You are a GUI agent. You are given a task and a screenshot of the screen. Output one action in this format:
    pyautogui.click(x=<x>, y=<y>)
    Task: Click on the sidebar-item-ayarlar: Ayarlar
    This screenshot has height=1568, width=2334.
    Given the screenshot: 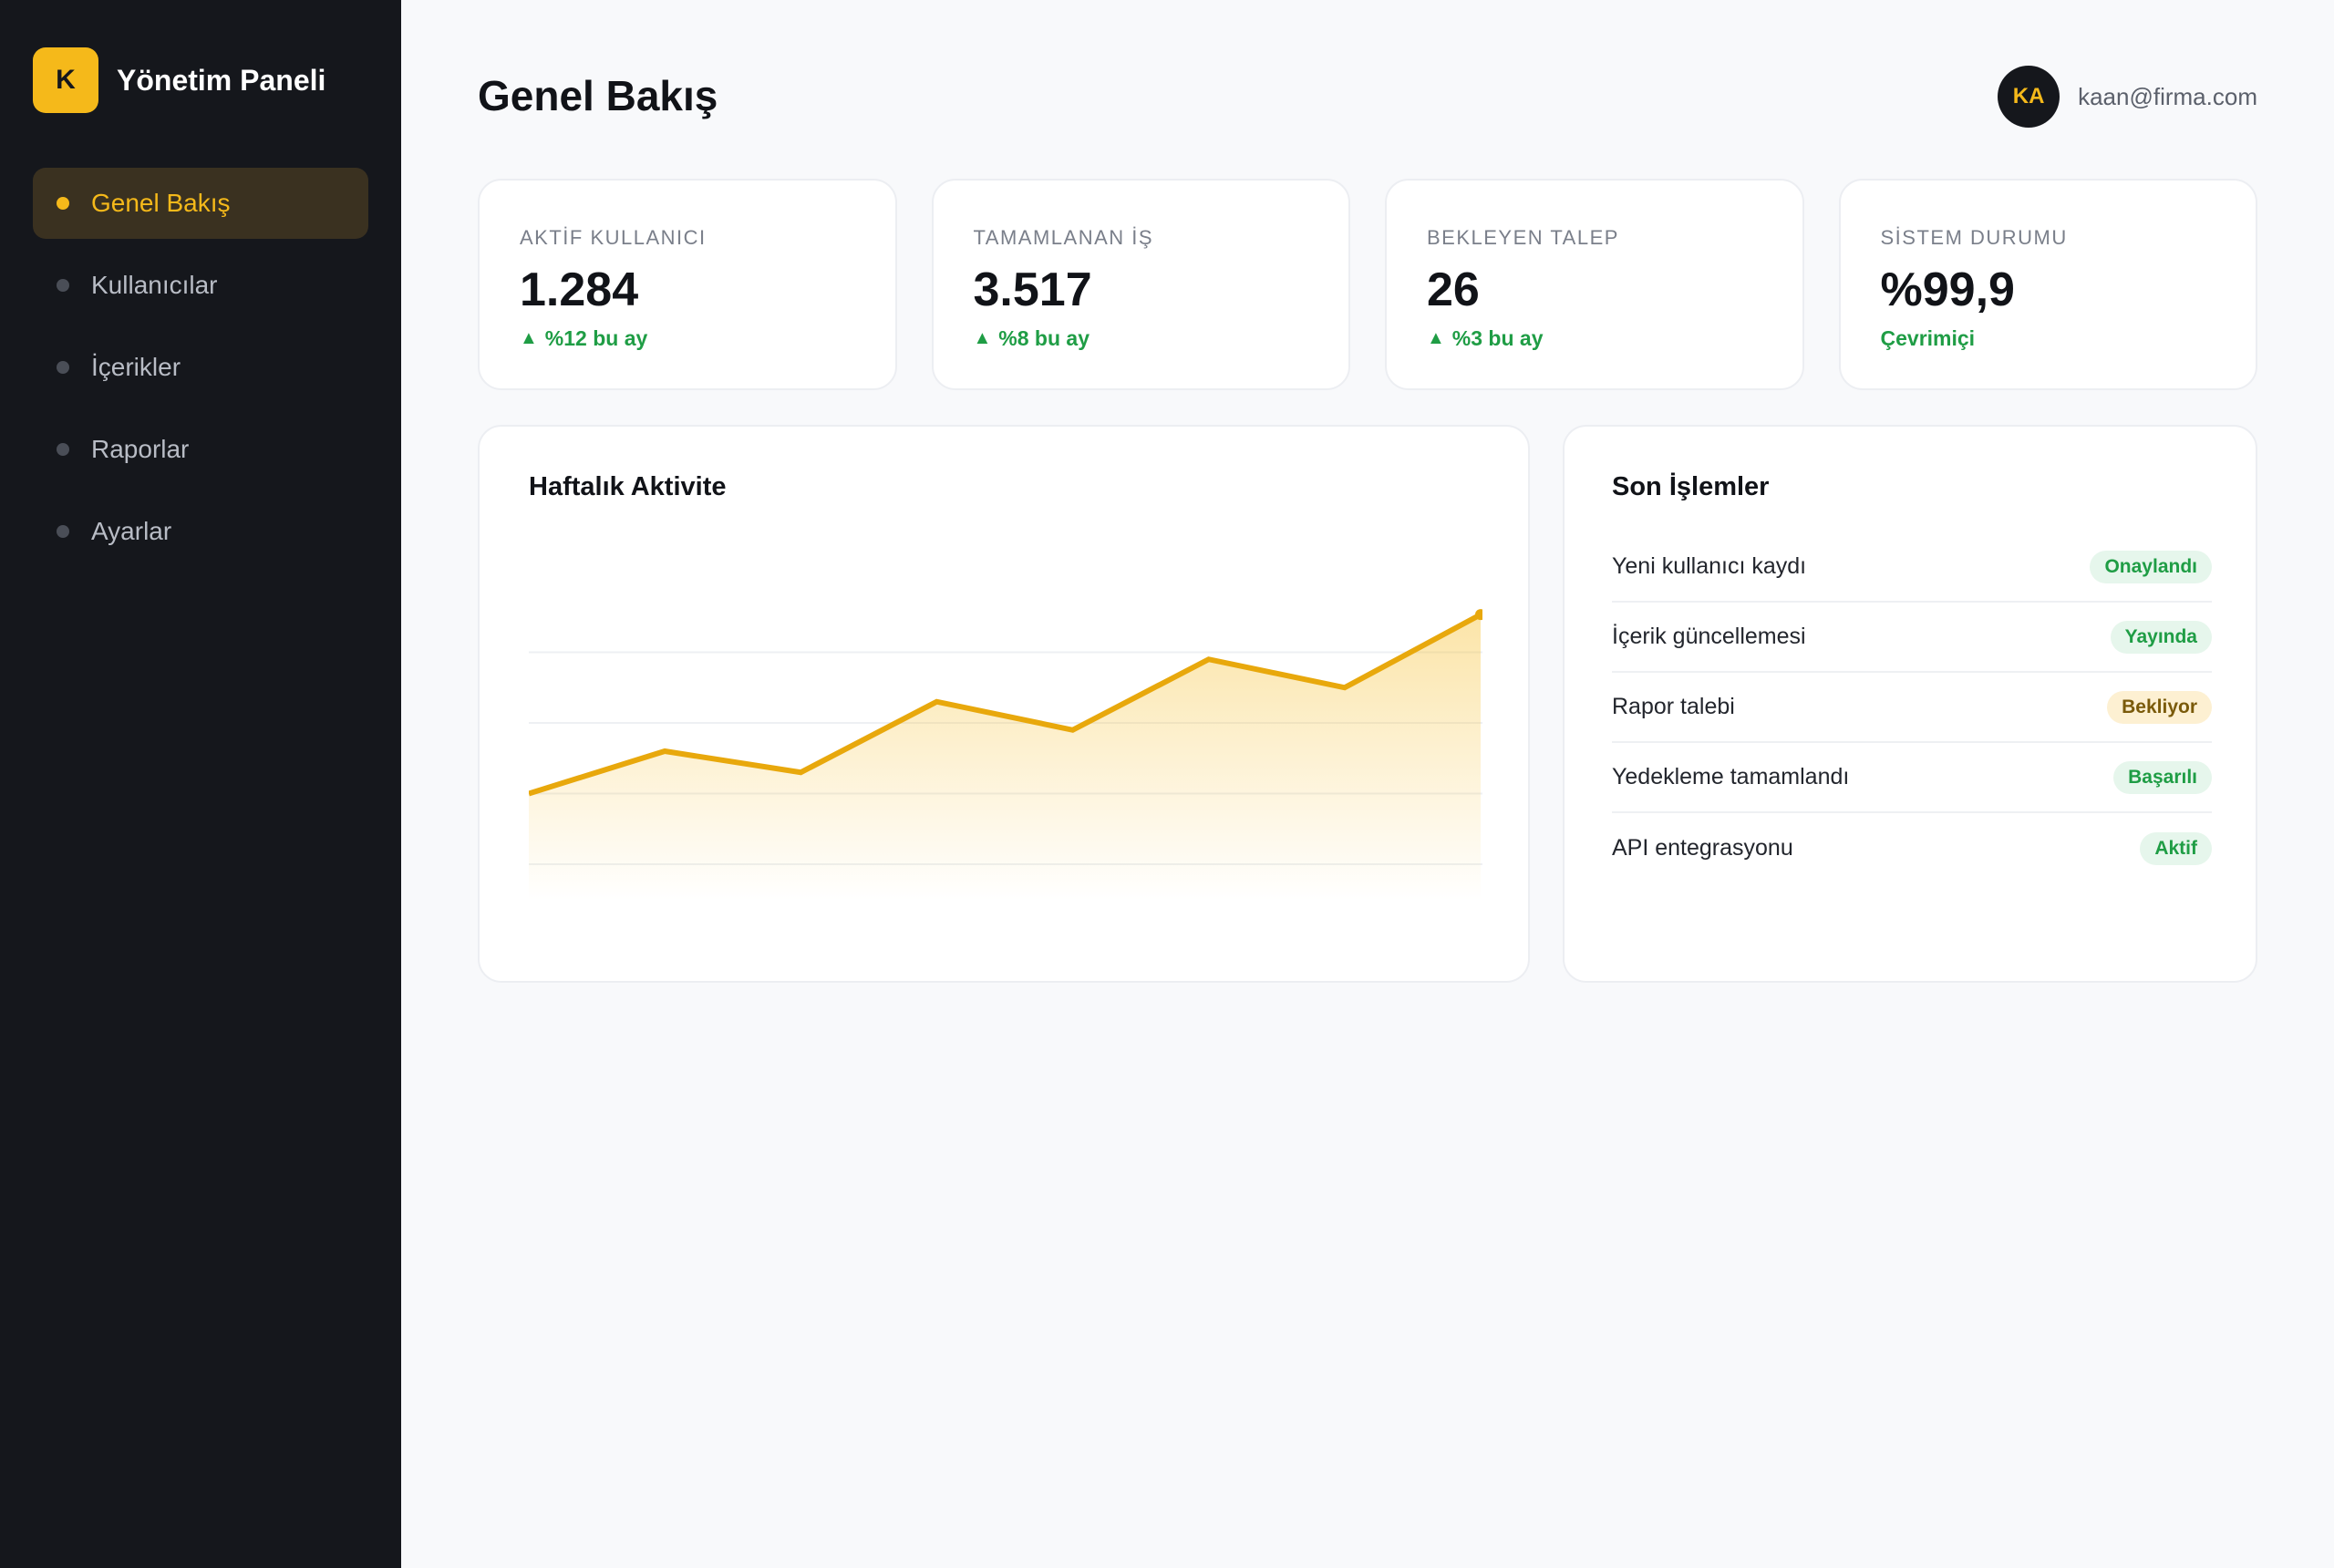 What is the action you would take?
    pyautogui.click(x=201, y=531)
    